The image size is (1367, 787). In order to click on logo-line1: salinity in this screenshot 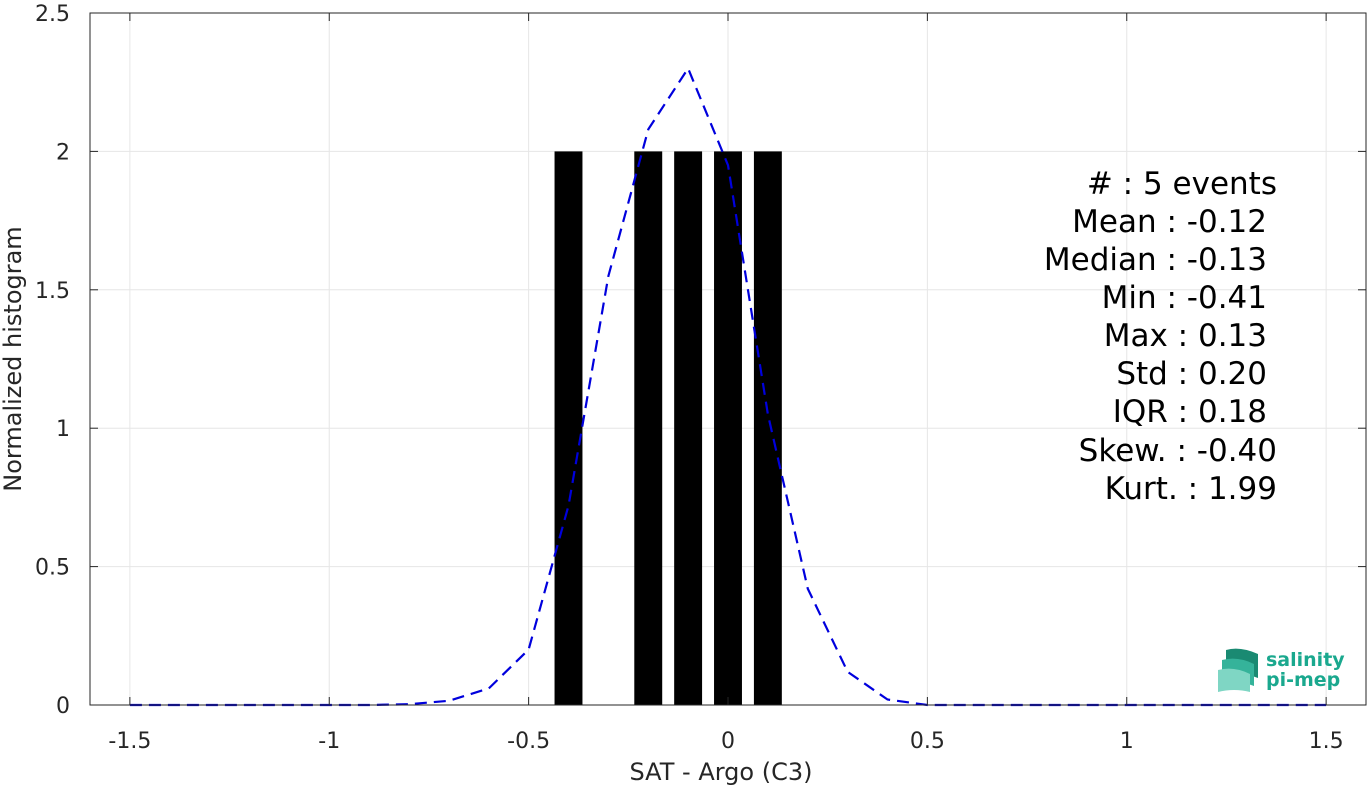, I will do `click(1305, 660)`.